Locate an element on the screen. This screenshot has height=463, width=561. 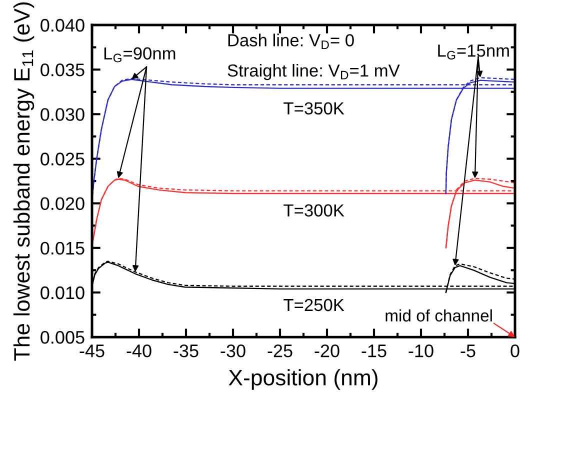
y-tick-label: 0.010 is located at coordinates (62, 293).